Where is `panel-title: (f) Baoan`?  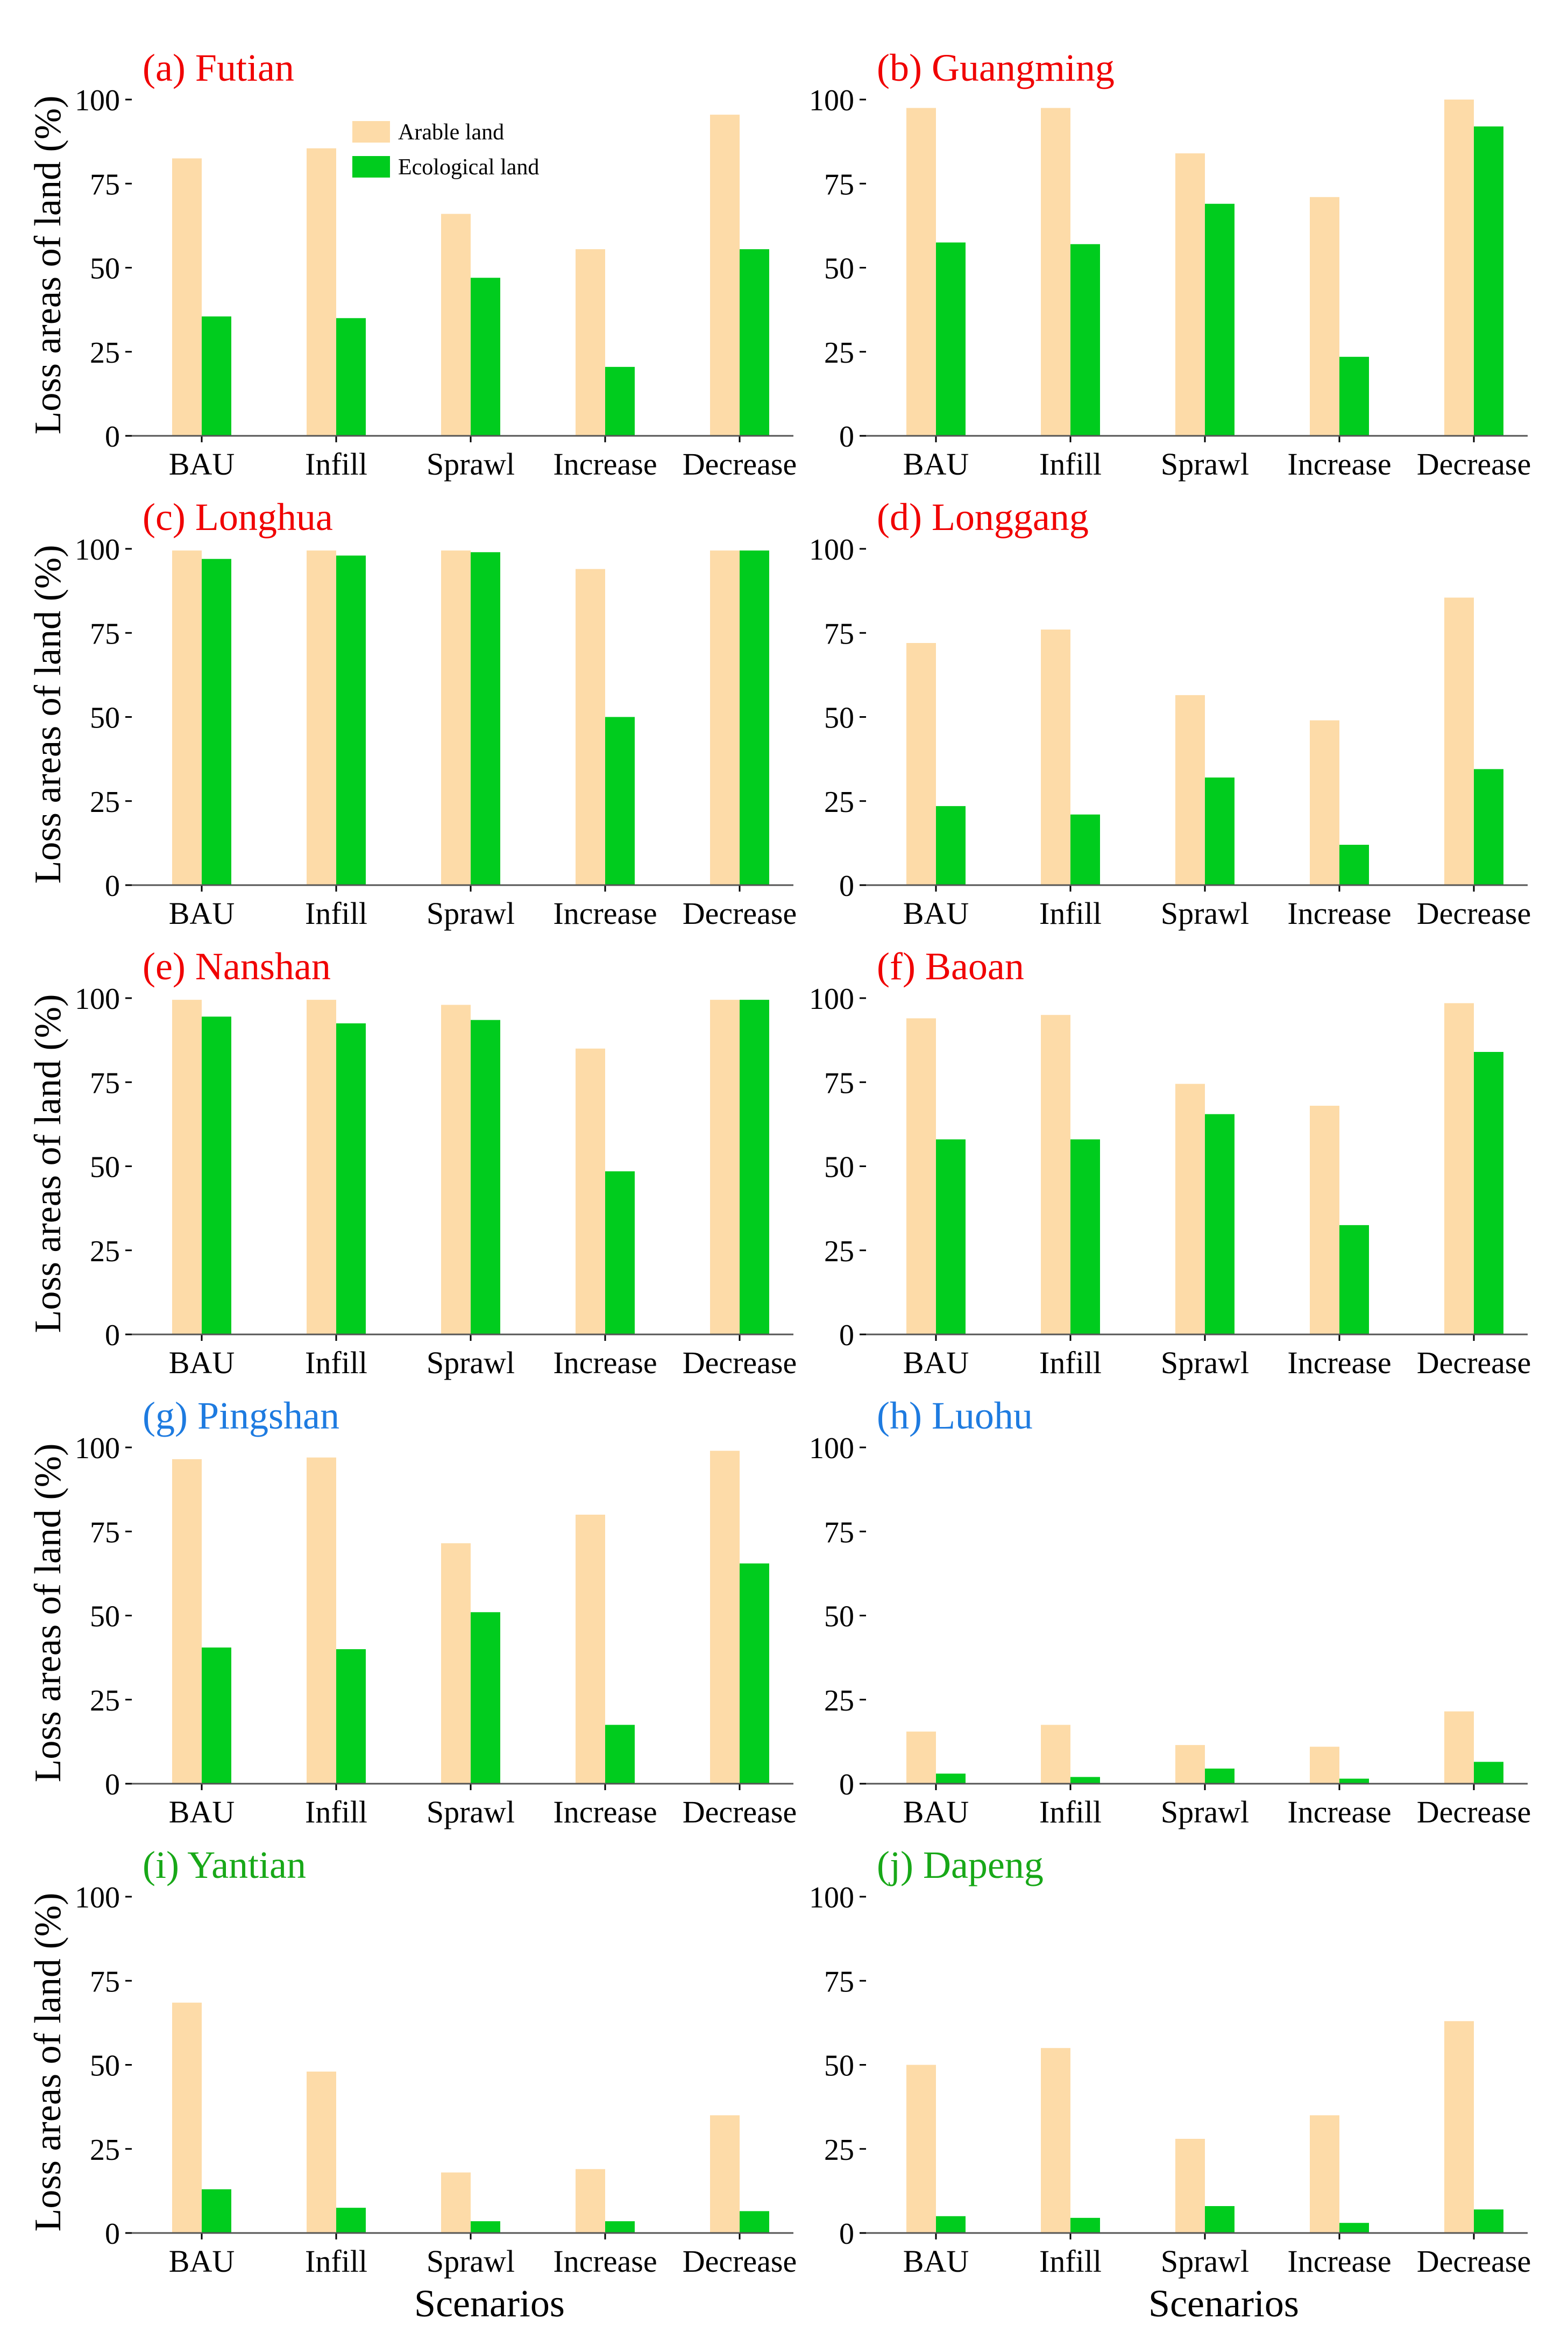
panel-title: (f) Baoan is located at coordinates (950, 966).